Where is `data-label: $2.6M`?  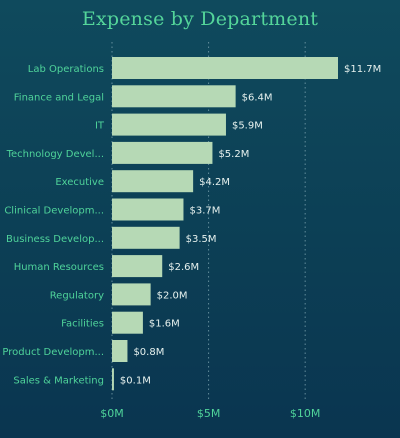
data-label: $2.6M is located at coordinates (183, 267).